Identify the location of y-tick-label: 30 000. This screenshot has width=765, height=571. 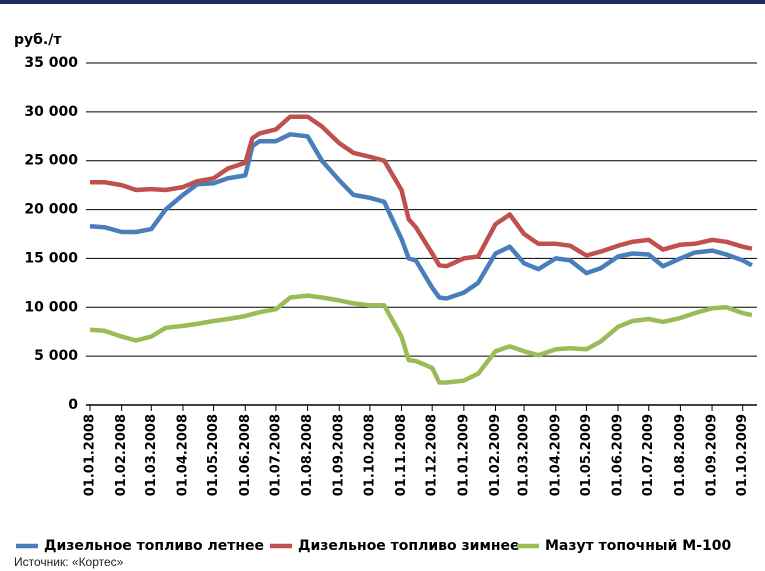
(51, 112).